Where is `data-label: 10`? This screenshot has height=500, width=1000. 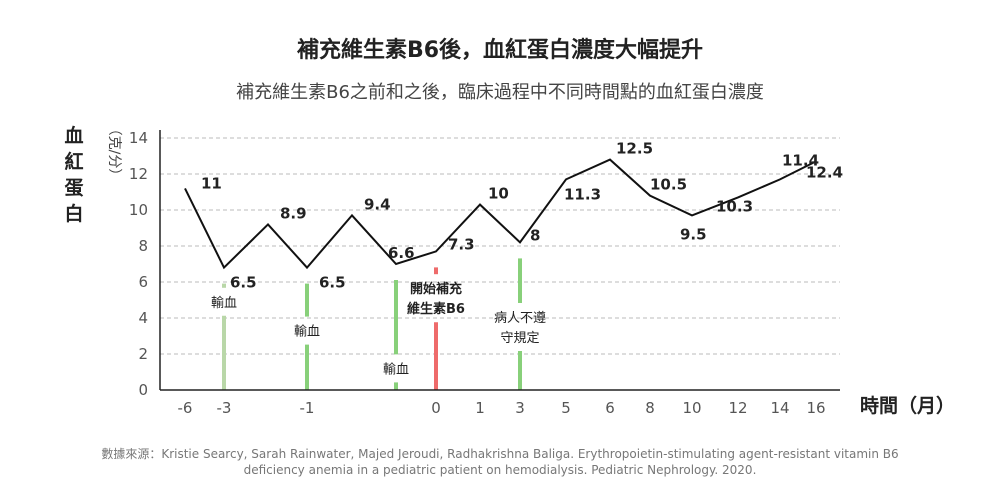 data-label: 10 is located at coordinates (498, 194).